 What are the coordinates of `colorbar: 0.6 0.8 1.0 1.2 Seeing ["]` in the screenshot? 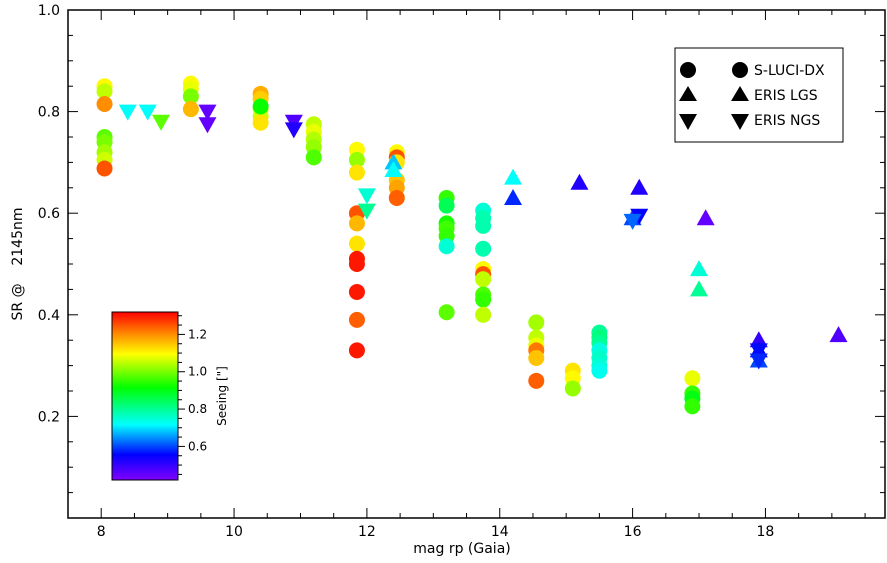 It's located at (170, 396).